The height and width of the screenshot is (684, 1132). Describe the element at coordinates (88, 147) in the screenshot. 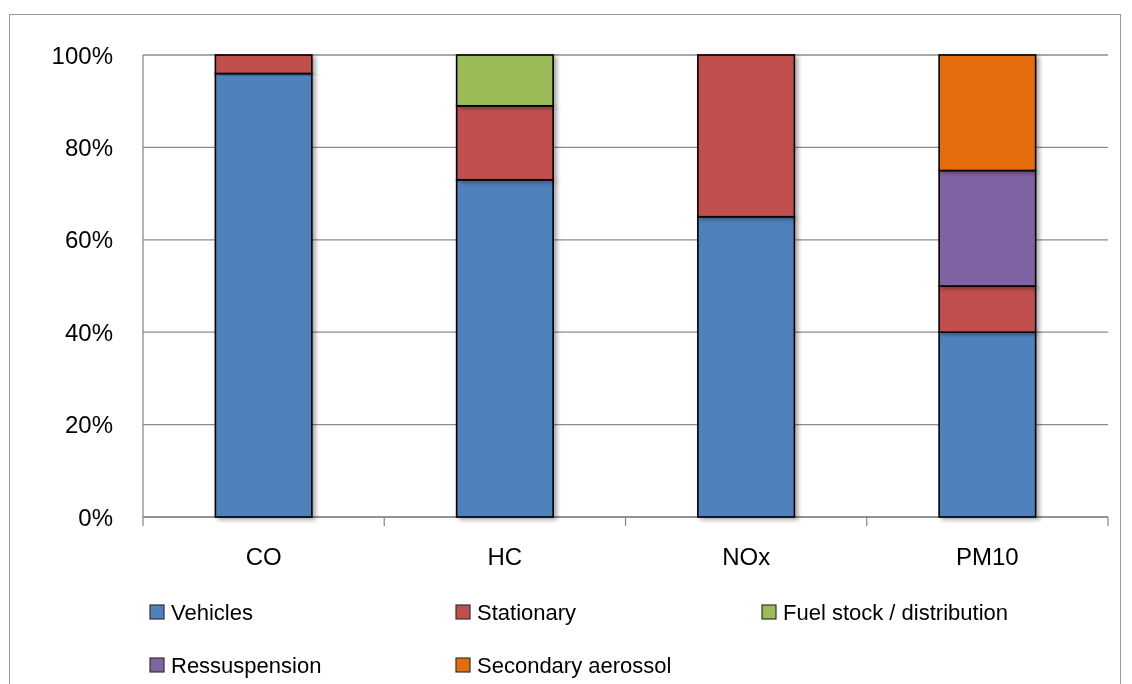

I see `y-tick-label: 80%` at that location.